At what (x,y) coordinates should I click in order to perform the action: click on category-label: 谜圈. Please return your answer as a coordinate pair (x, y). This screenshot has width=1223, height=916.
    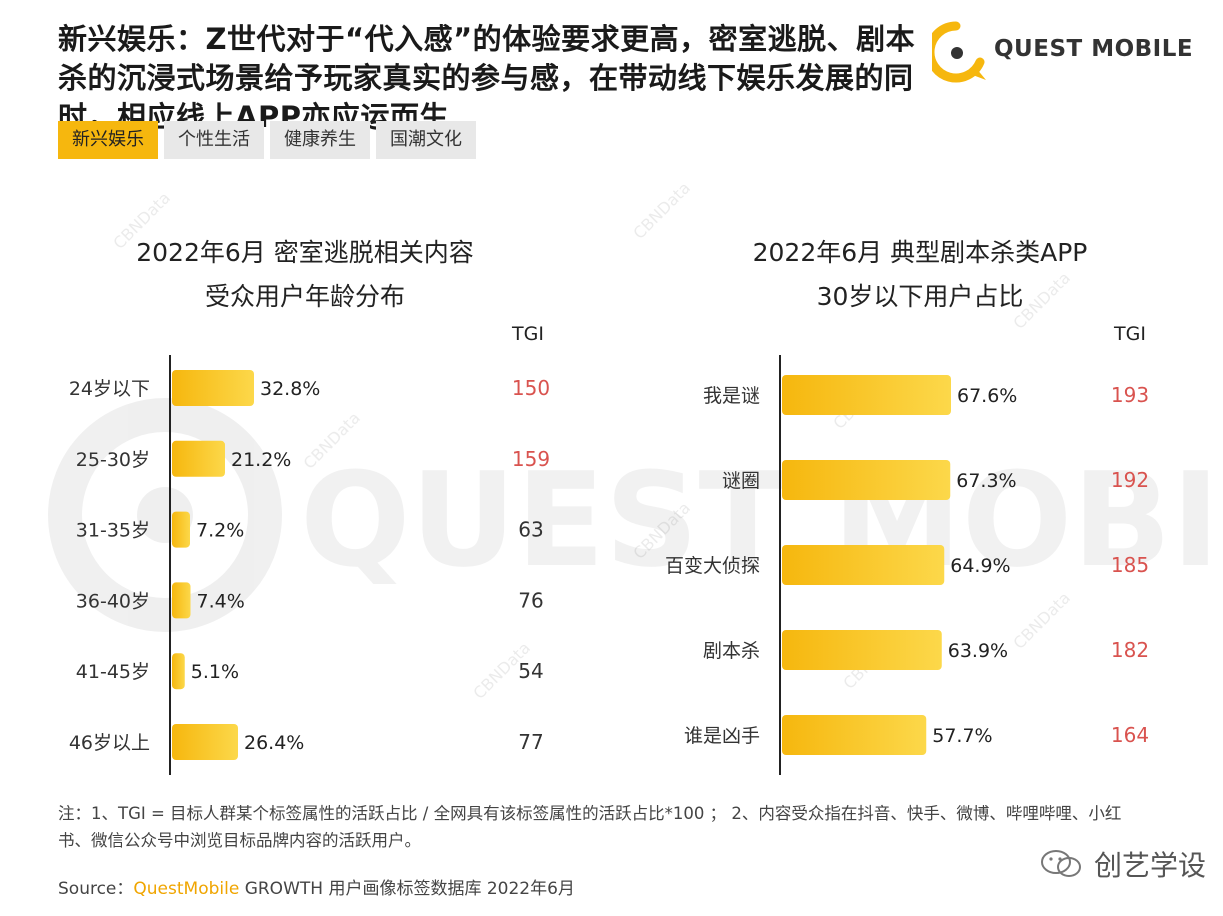
    Looking at the image, I should click on (741, 481).